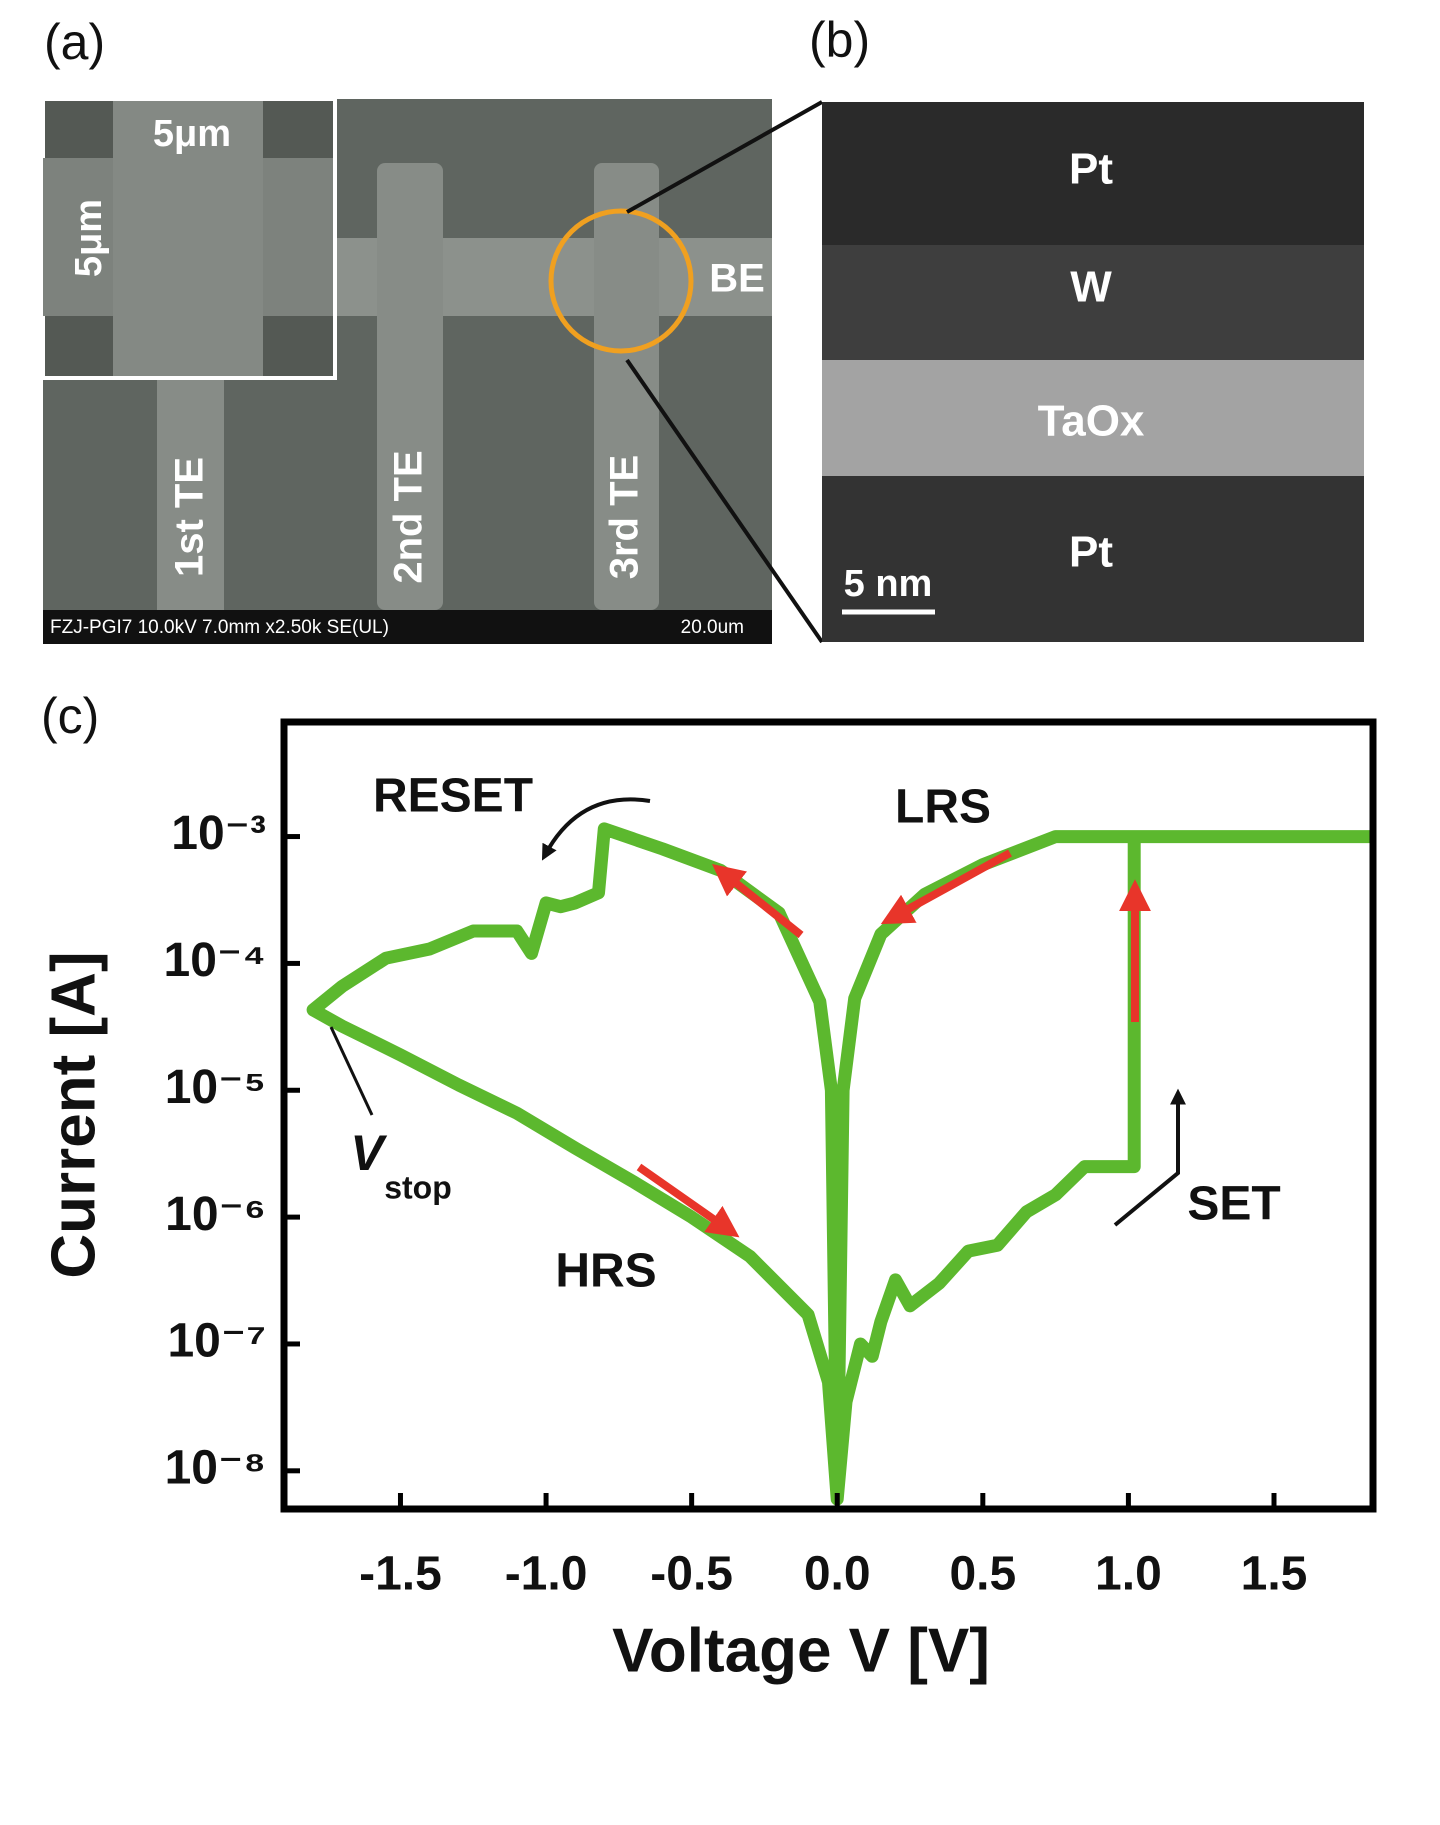  Describe the element at coordinates (400, 1574) in the screenshot. I see `x-tick-label: -1.5` at that location.